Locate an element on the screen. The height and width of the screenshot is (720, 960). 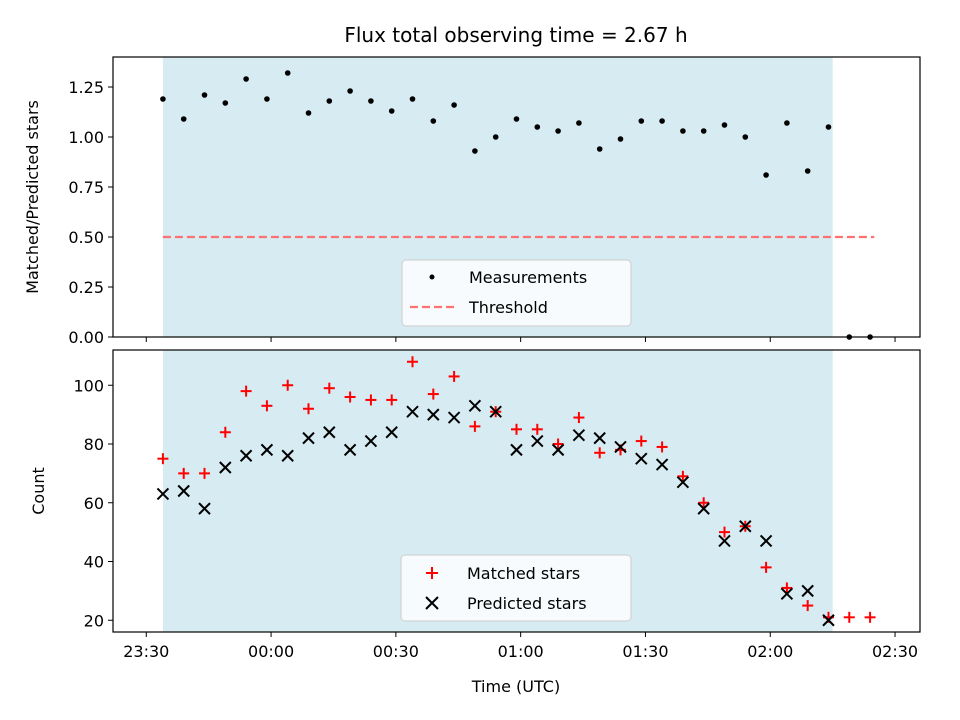
bottom-legend-box is located at coordinates (516, 588).